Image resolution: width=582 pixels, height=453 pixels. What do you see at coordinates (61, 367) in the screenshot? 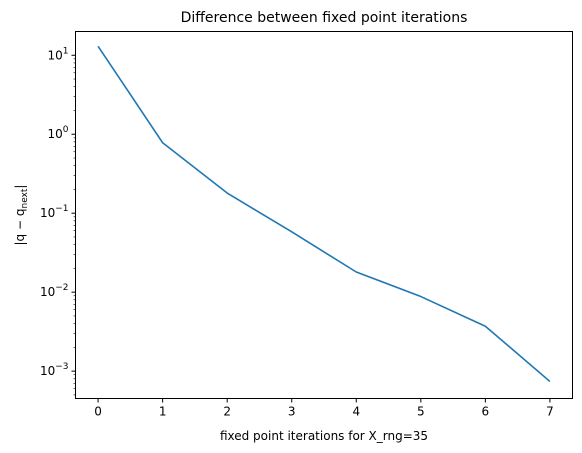
I see `y-tick-exponent: −3` at bounding box center [61, 367].